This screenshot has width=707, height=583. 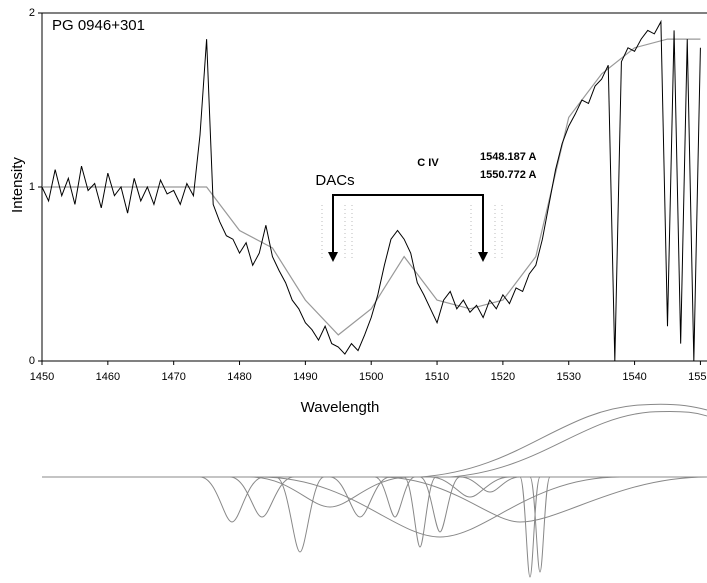 I want to click on x-tick-label: 1450, so click(x=42, y=377).